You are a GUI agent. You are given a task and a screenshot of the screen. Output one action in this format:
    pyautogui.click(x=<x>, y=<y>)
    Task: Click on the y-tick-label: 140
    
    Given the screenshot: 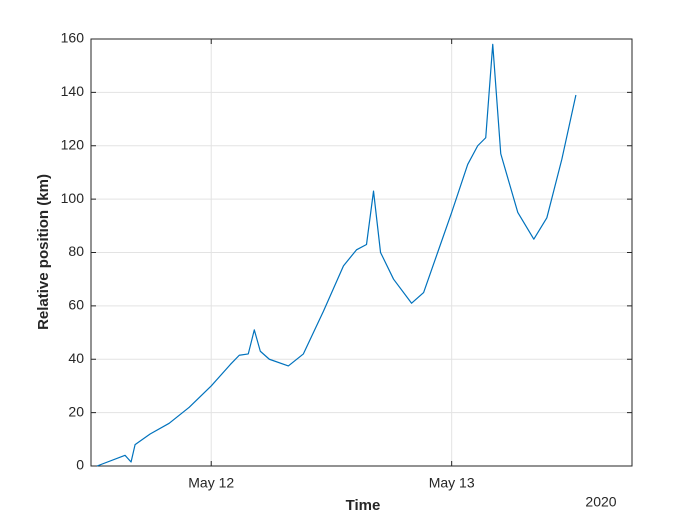 What is the action you would take?
    pyautogui.click(x=73, y=91)
    